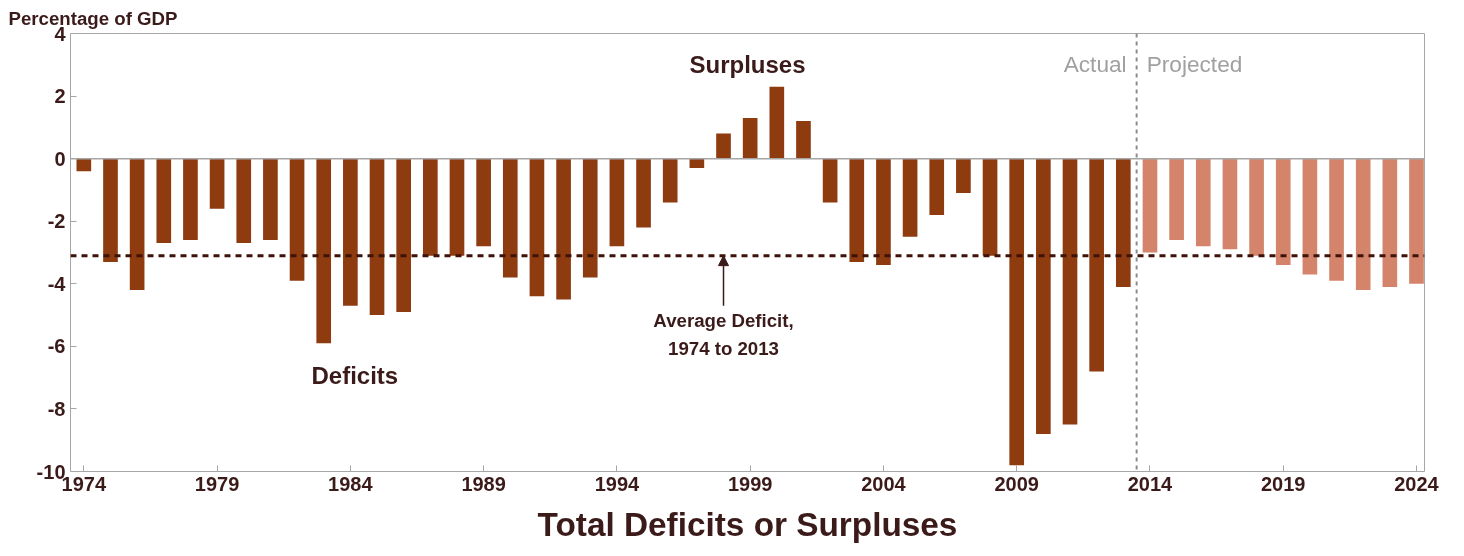  Describe the element at coordinates (1283, 483) in the screenshot. I see `x-tick-label: 2019` at that location.